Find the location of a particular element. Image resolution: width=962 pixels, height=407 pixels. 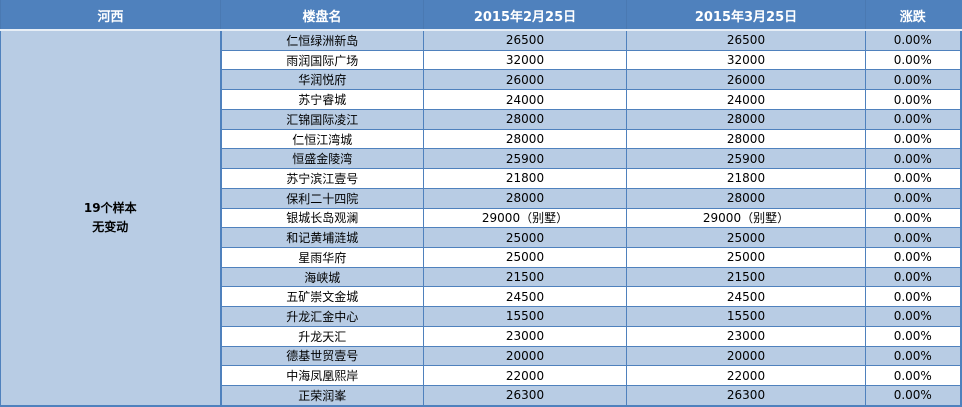

cell-property-name: 升龙天汇 is located at coordinates (322, 336).